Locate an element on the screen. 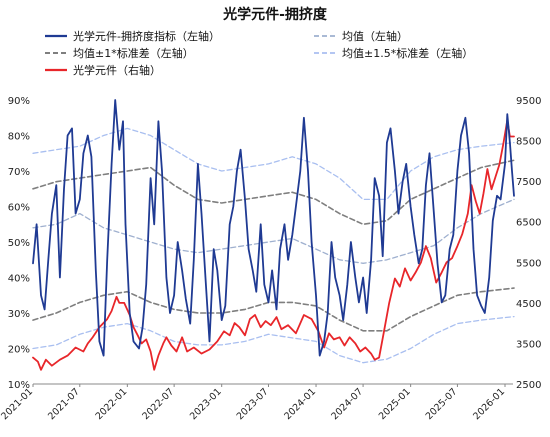 This screenshot has width=550, height=437. x-tick-label: 2022-07 is located at coordinates (158, 404).